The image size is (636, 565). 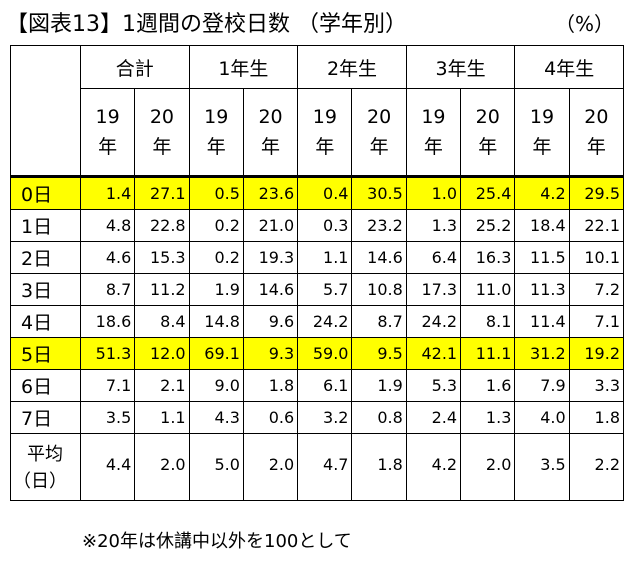 I want to click on value-cell: 11.2, so click(x=162, y=289).